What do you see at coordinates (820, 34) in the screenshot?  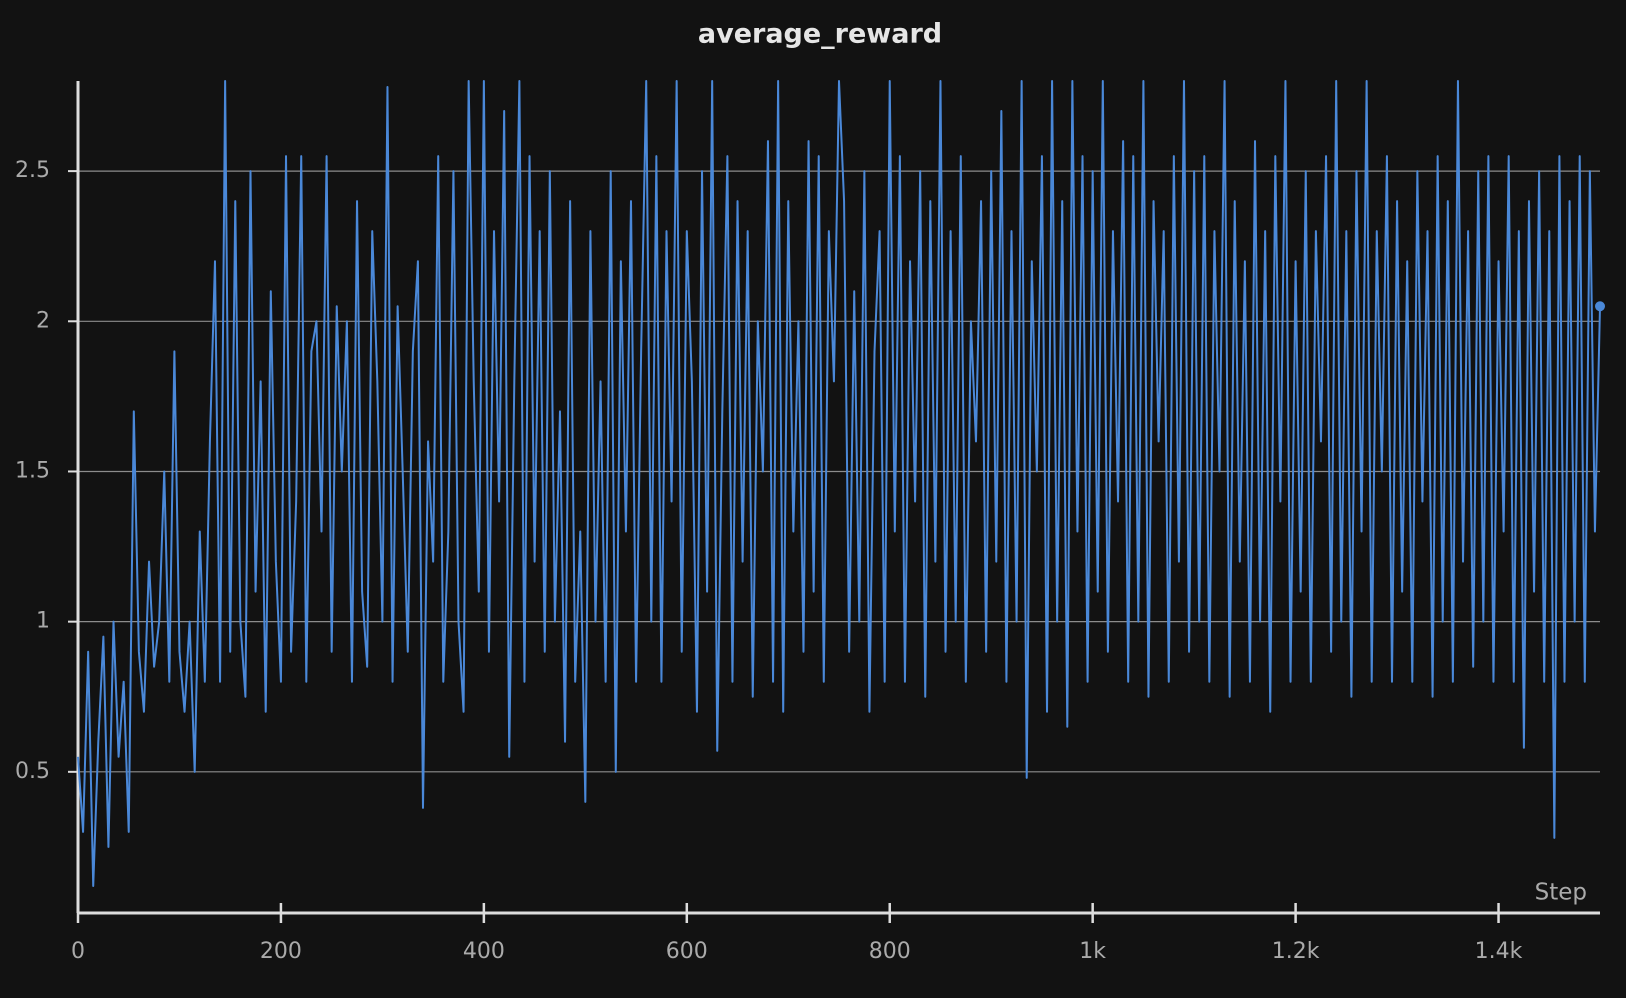 I see `chart-title: average_reward` at bounding box center [820, 34].